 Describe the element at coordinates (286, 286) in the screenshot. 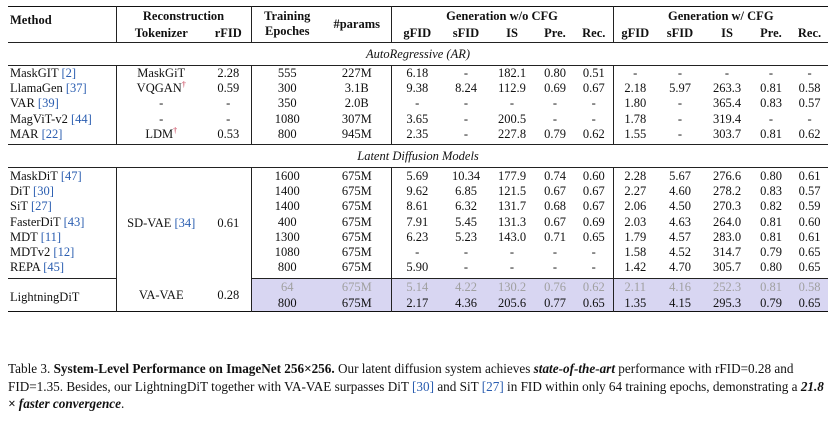

I see `cell-epochs: 64` at that location.